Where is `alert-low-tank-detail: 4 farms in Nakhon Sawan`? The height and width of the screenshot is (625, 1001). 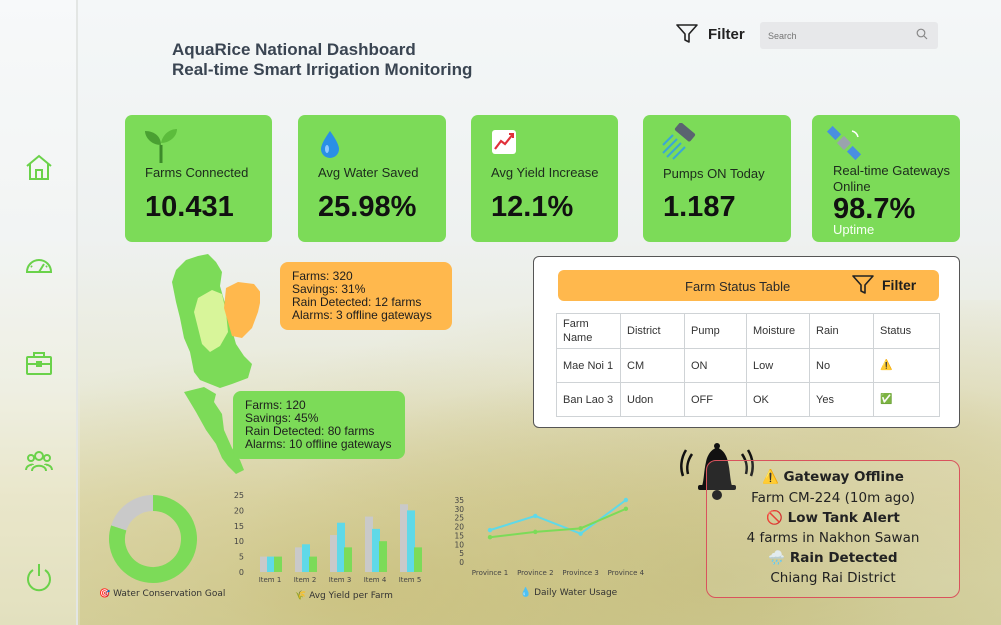 alert-low-tank-detail: 4 farms in Nakhon Sawan is located at coordinates (833, 538).